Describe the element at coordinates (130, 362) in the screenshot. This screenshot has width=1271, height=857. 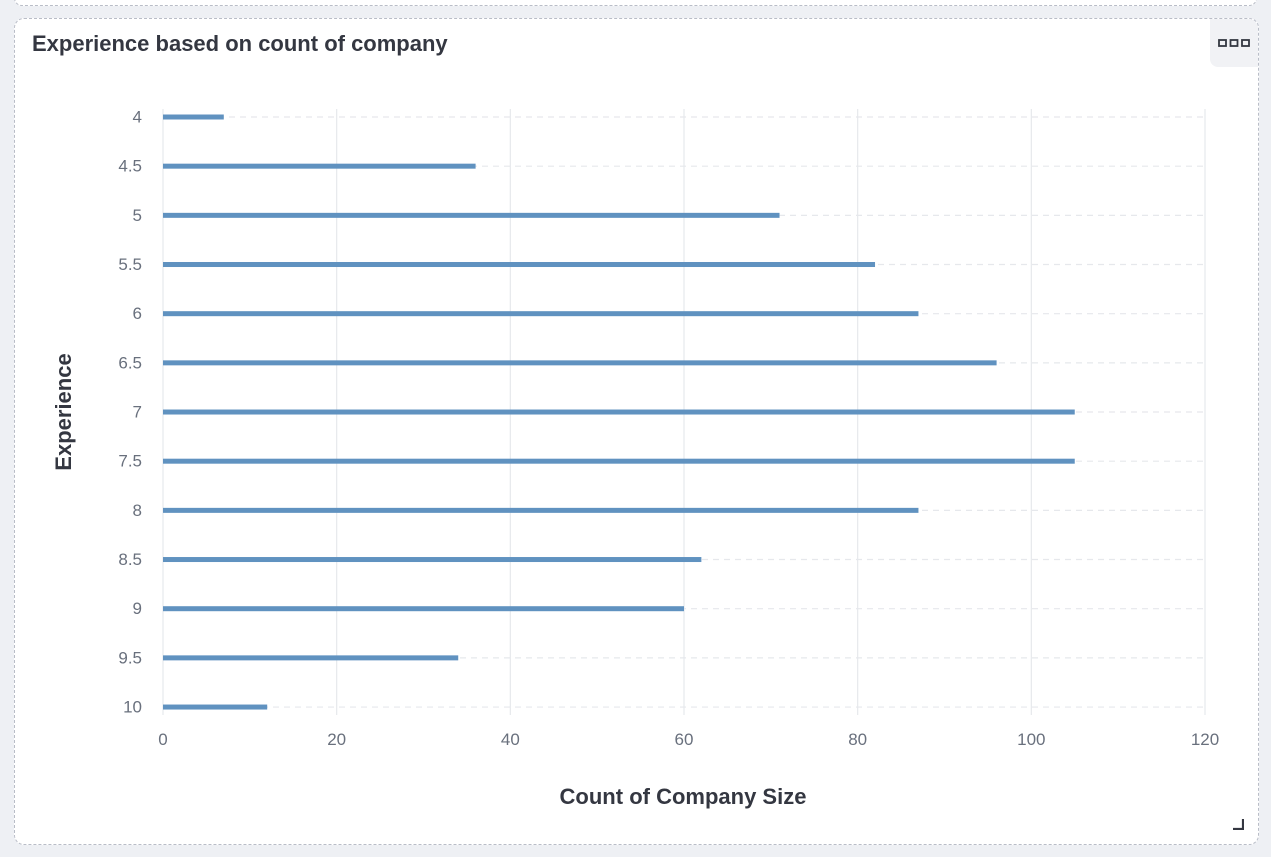
I see `y-tick-label: 6.5` at that location.